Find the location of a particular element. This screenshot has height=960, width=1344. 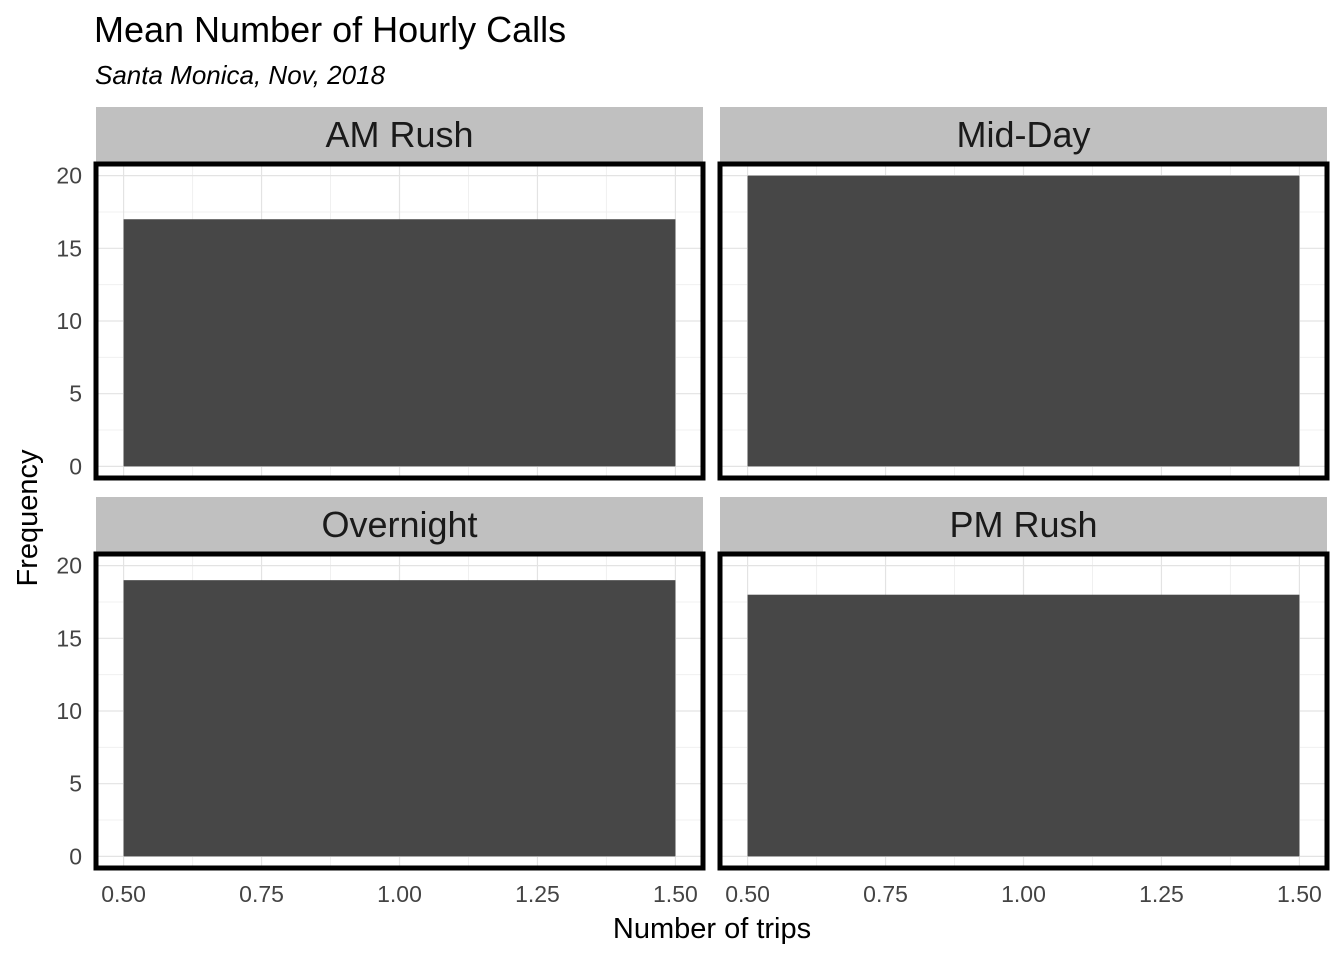

facet-strip-label: AM Rush is located at coordinates (399, 134).